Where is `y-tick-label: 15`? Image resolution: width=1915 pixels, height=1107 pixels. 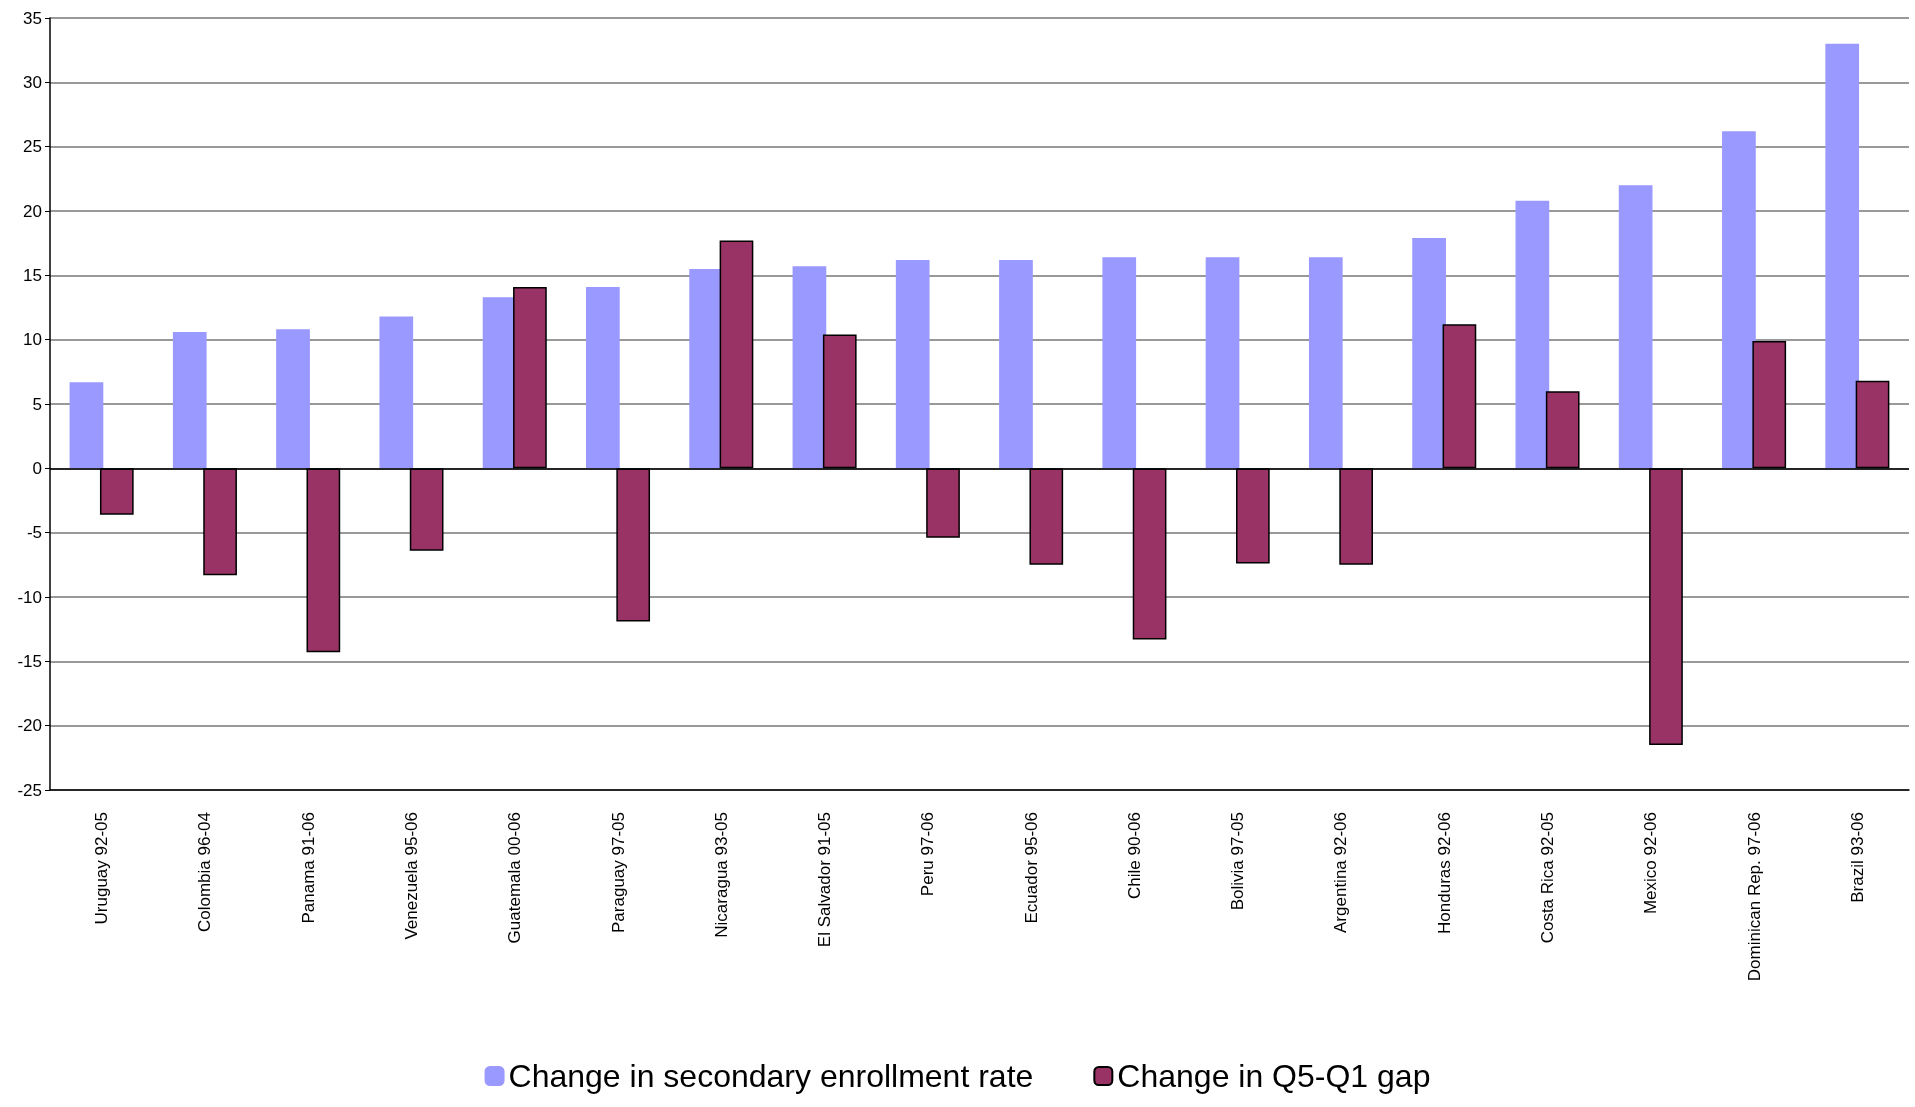
y-tick-label: 15 is located at coordinates (32, 275).